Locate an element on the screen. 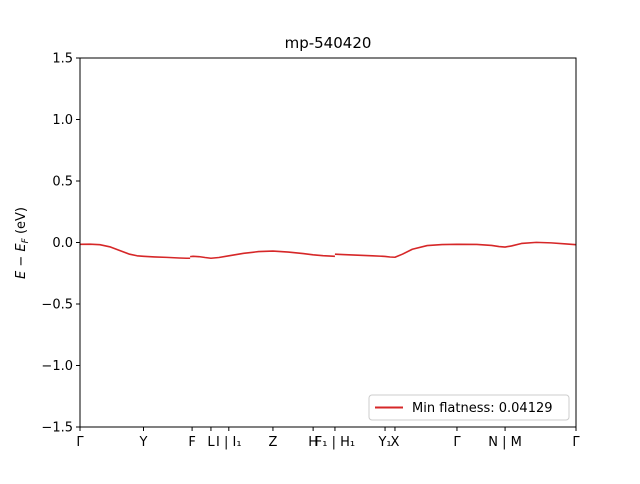  y-label-unit: (eV) is located at coordinates (21, 222).